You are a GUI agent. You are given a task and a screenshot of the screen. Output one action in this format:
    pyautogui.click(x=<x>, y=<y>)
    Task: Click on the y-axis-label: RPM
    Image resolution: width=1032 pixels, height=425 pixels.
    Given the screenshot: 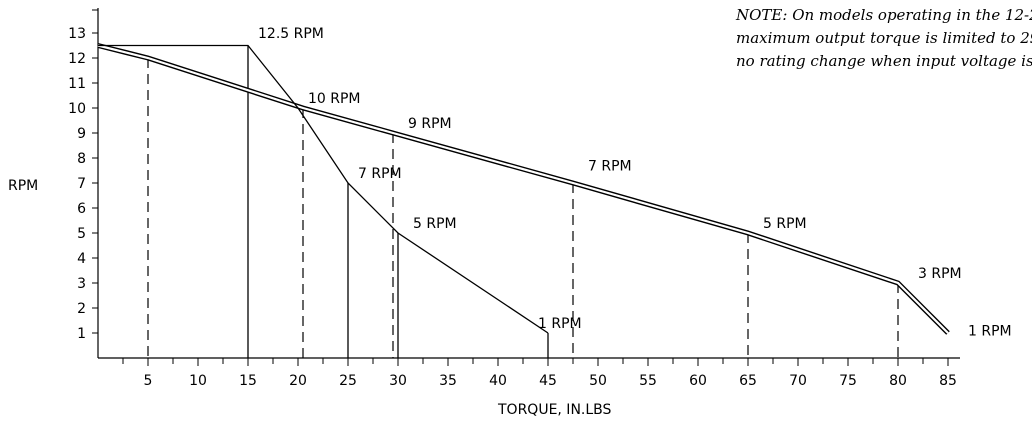 What is the action you would take?
    pyautogui.click(x=23, y=186)
    